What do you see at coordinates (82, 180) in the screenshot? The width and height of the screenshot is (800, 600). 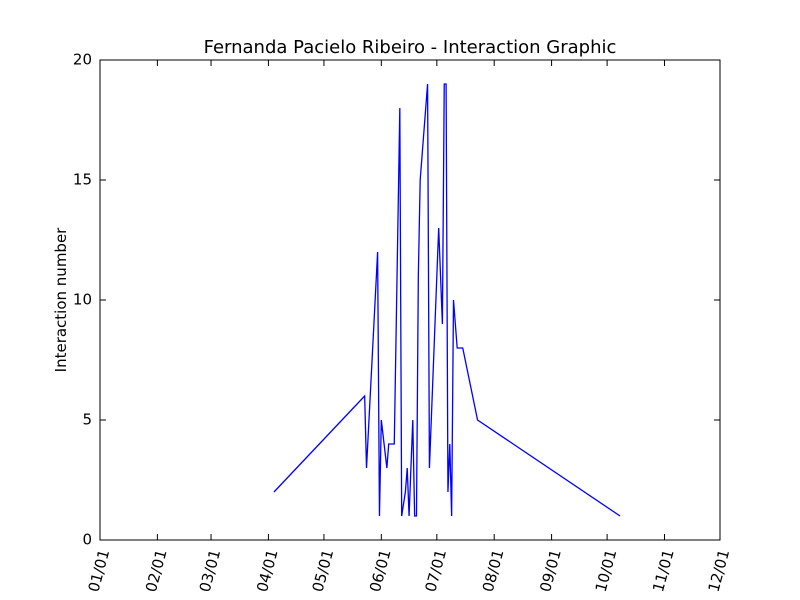 I see `y-tick-label: 15` at bounding box center [82, 180].